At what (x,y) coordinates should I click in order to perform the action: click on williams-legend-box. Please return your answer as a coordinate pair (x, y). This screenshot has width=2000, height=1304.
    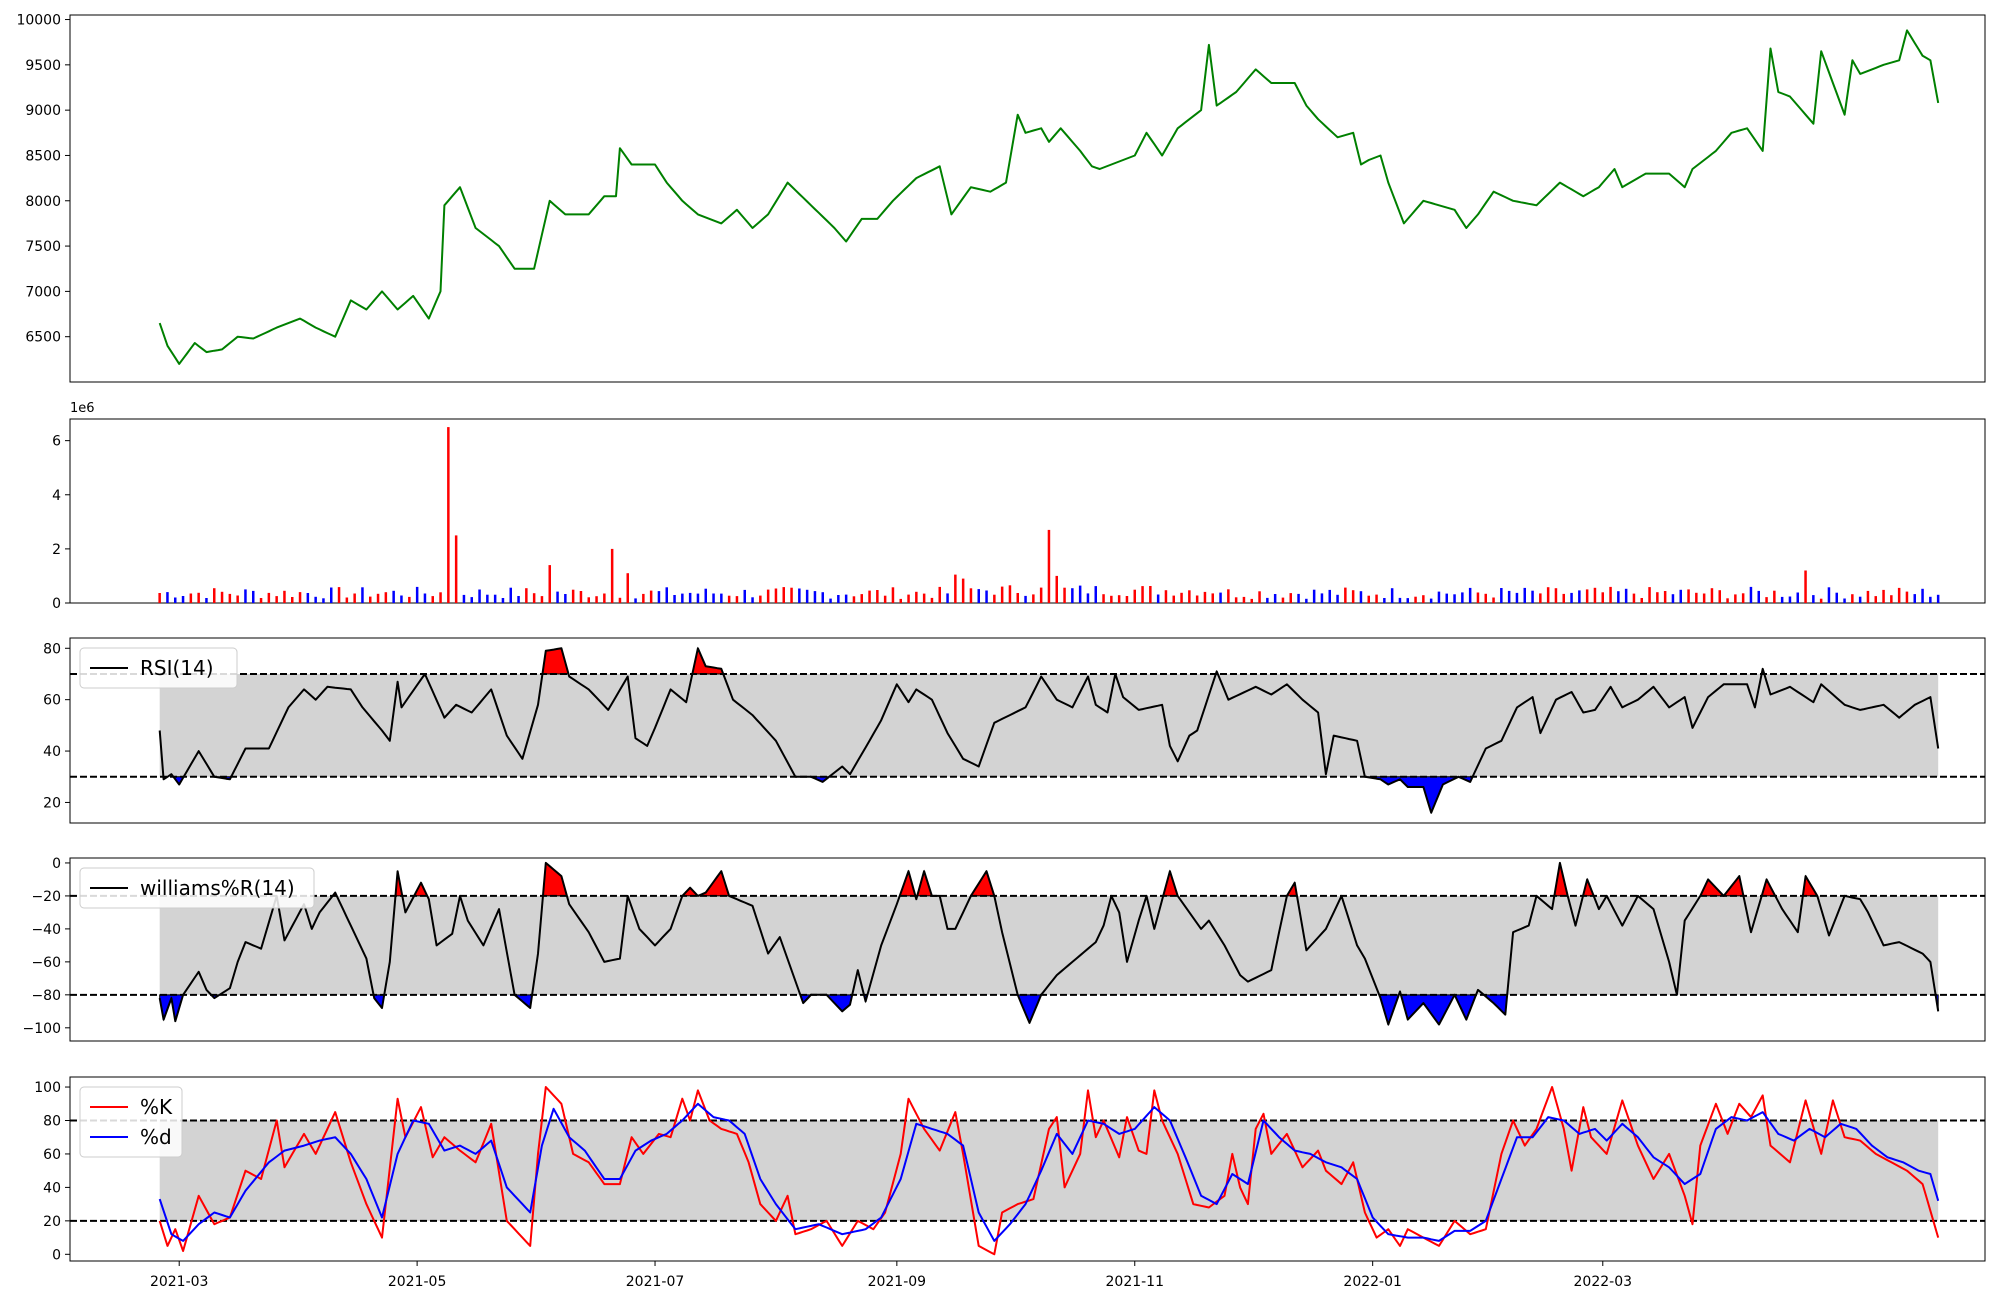
    Looking at the image, I should click on (197, 888).